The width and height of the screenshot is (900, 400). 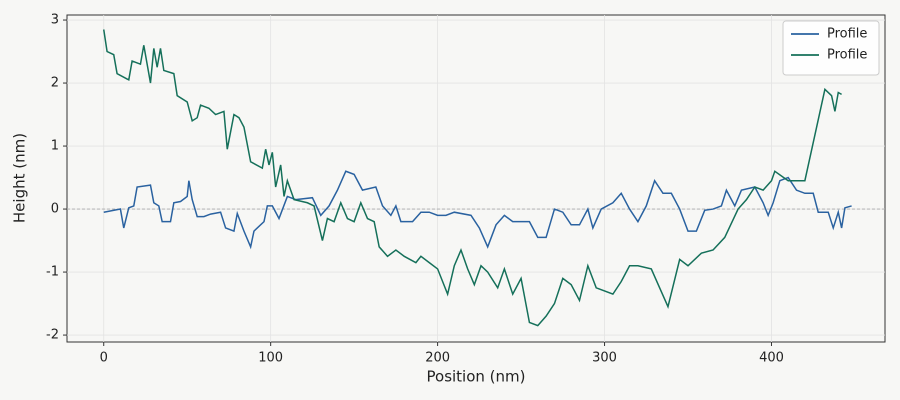 What do you see at coordinates (55, 209) in the screenshot?
I see `y-tick-label: 0` at bounding box center [55, 209].